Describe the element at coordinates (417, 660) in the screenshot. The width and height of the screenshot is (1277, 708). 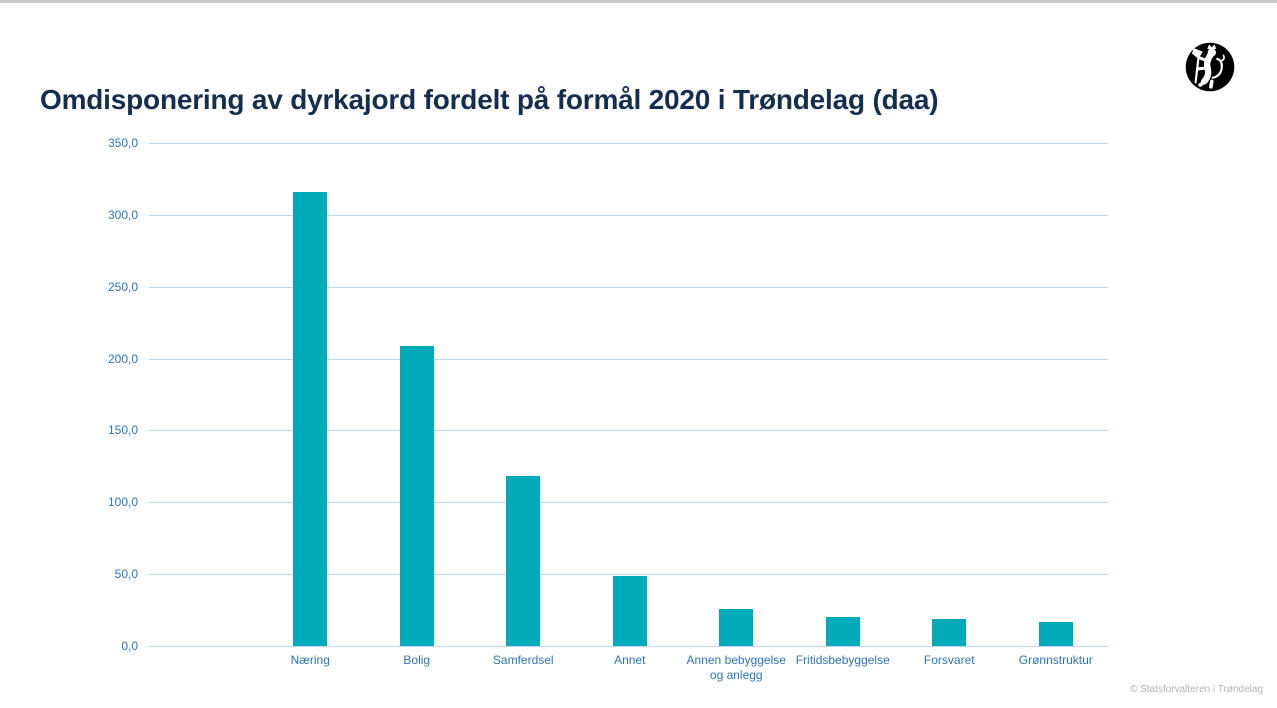
I see `category-label: Bolig` at that location.